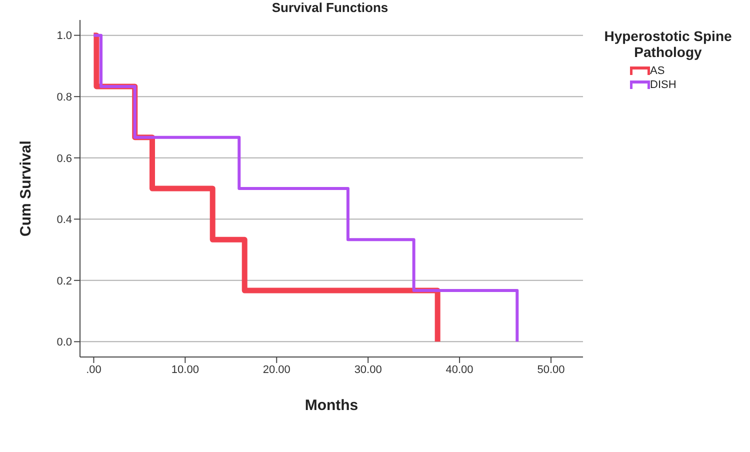 The height and width of the screenshot is (452, 750). I want to click on x-tick-label: 50.00, so click(551, 370).